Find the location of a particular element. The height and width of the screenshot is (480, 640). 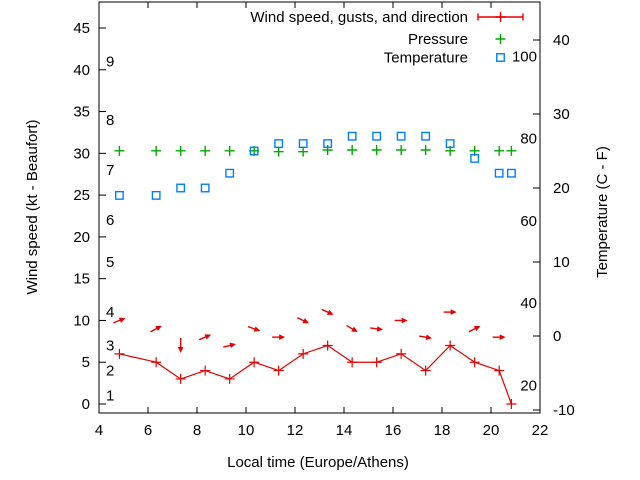

y-left-tick-label: 35 is located at coordinates (81, 112).